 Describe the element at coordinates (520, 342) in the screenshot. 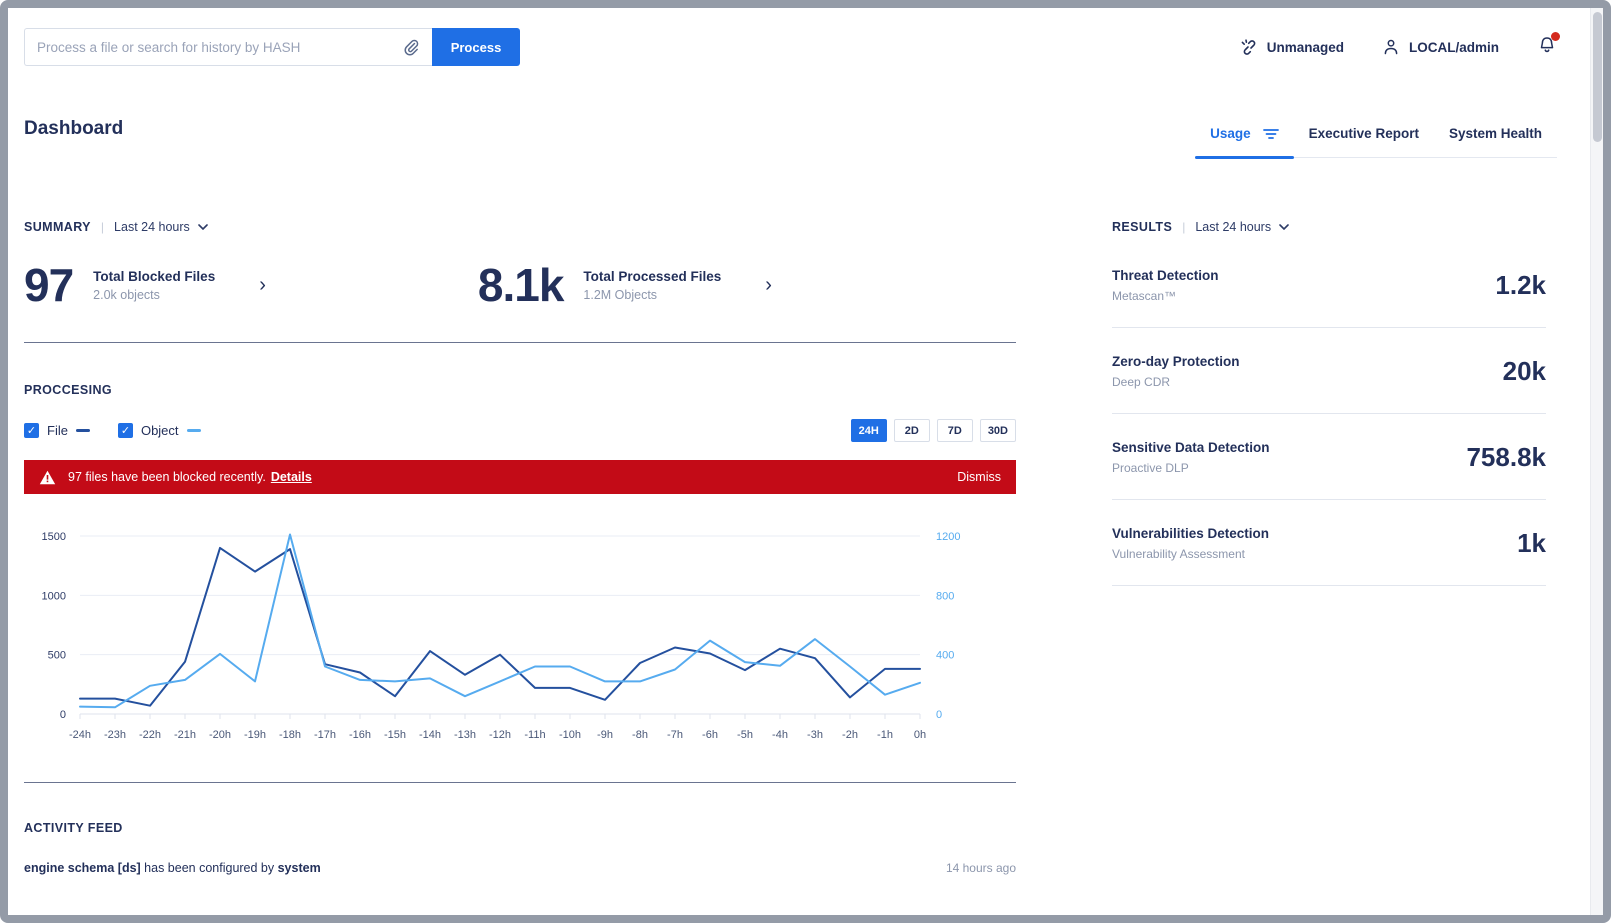

I see `divider` at that location.